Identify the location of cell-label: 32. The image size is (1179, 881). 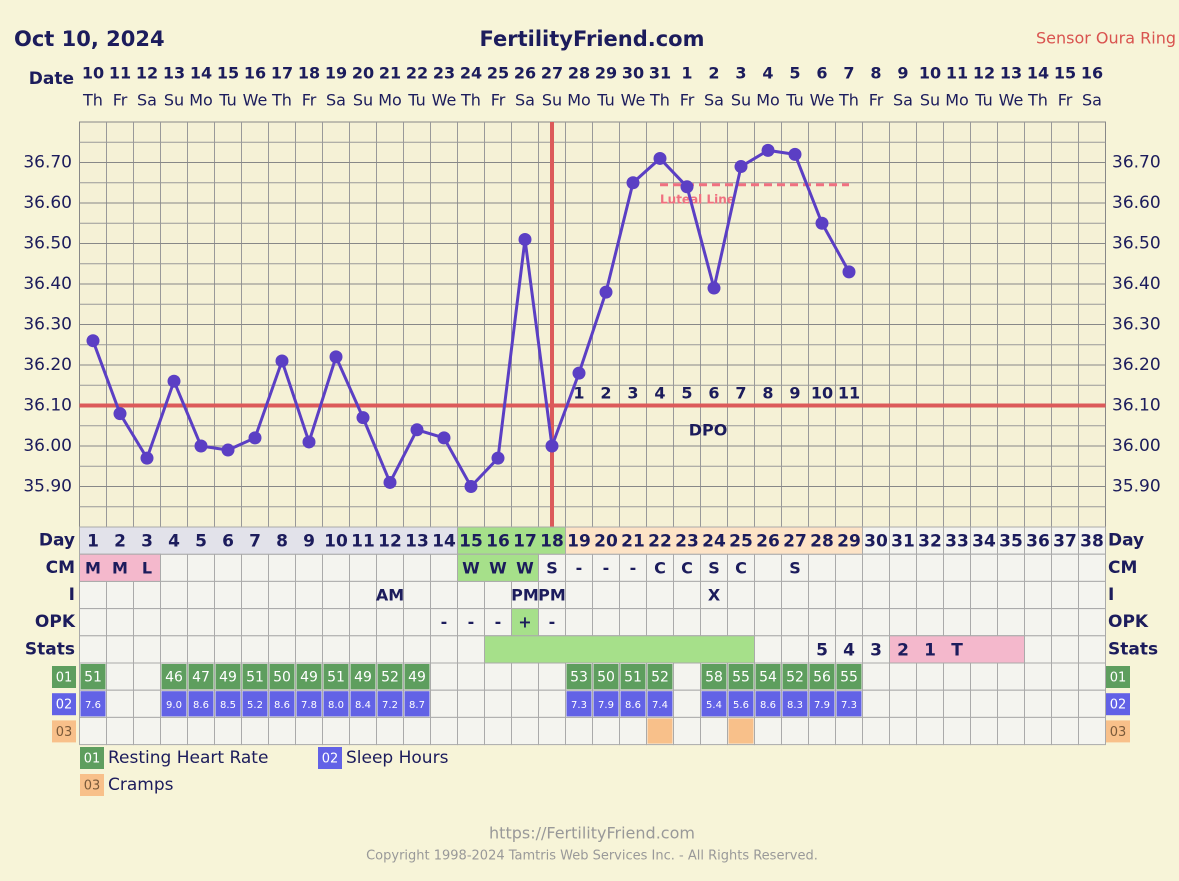
(930, 542).